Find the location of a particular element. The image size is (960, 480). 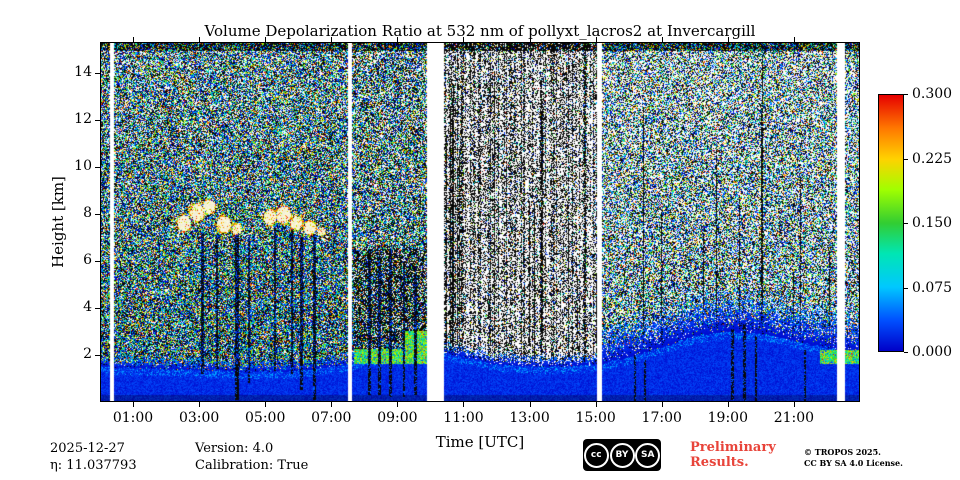

preliminary-results-label: Preliminary Results. is located at coordinates (733, 455).